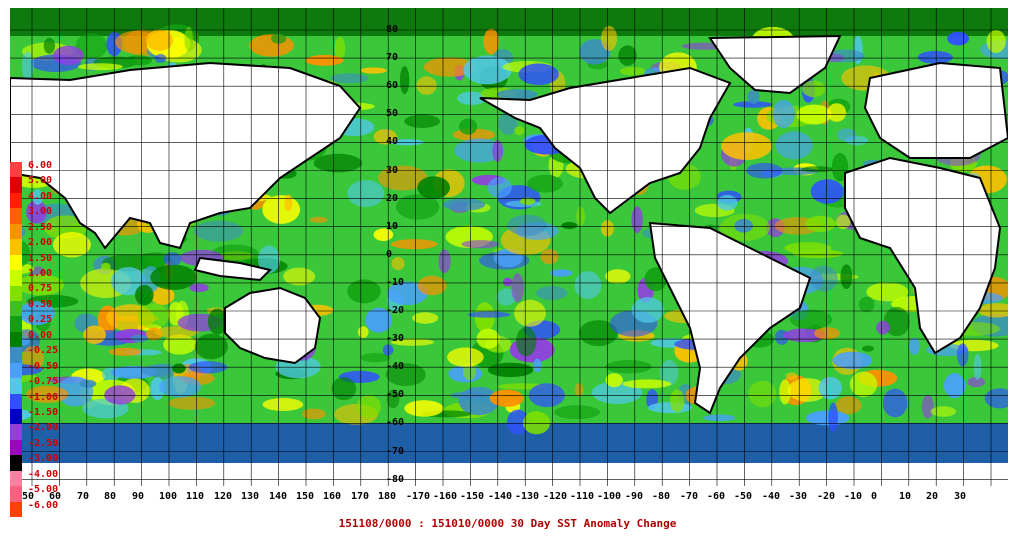 This screenshot has height=555, width=1015. What do you see at coordinates (392, 85) in the screenshot?
I see `latitude-label: 60` at bounding box center [392, 85].